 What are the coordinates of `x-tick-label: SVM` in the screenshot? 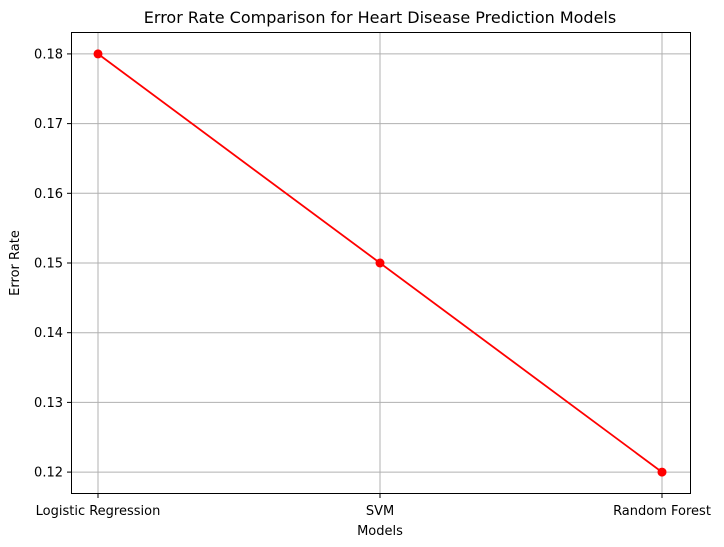 It's located at (380, 511).